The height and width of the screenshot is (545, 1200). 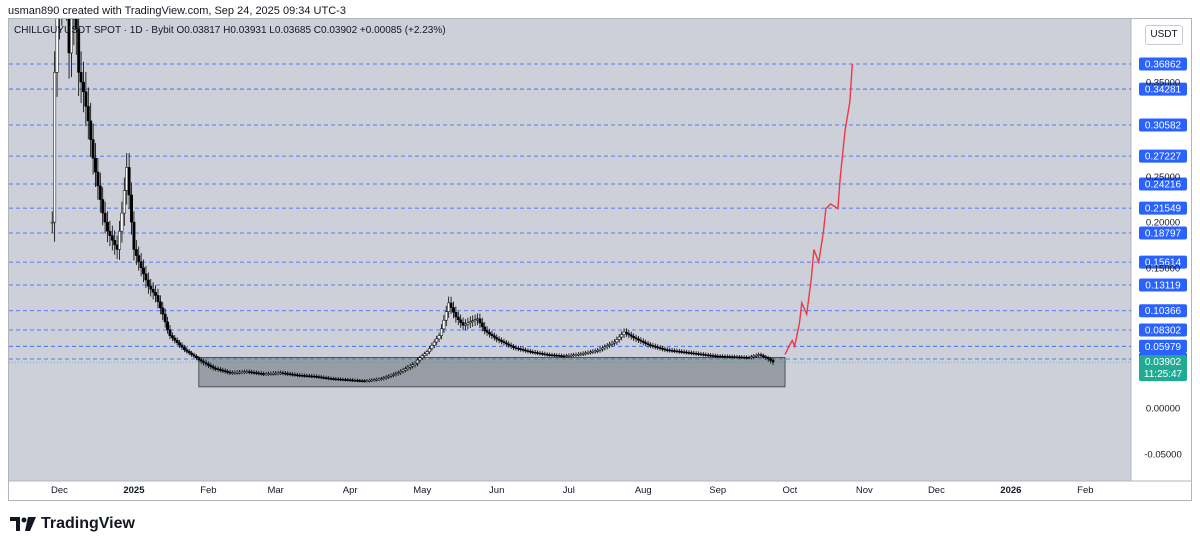 What do you see at coordinates (1163, 268) in the screenshot?
I see `y-tick-label: 0.15000` at bounding box center [1163, 268].